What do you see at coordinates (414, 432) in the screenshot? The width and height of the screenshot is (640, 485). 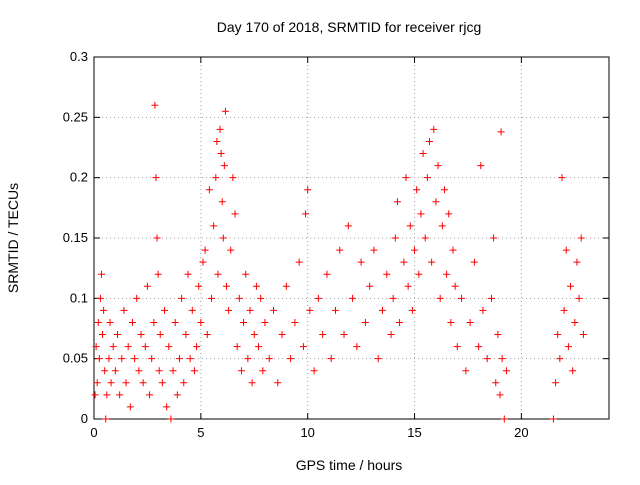 I see `x-tick-label: 15` at bounding box center [414, 432].